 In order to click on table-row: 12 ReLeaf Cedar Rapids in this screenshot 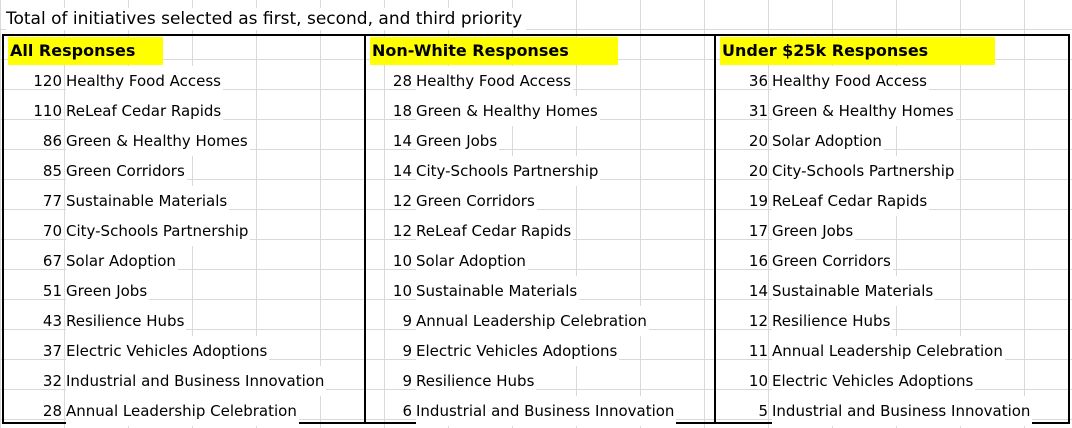, I will do `click(540, 231)`.